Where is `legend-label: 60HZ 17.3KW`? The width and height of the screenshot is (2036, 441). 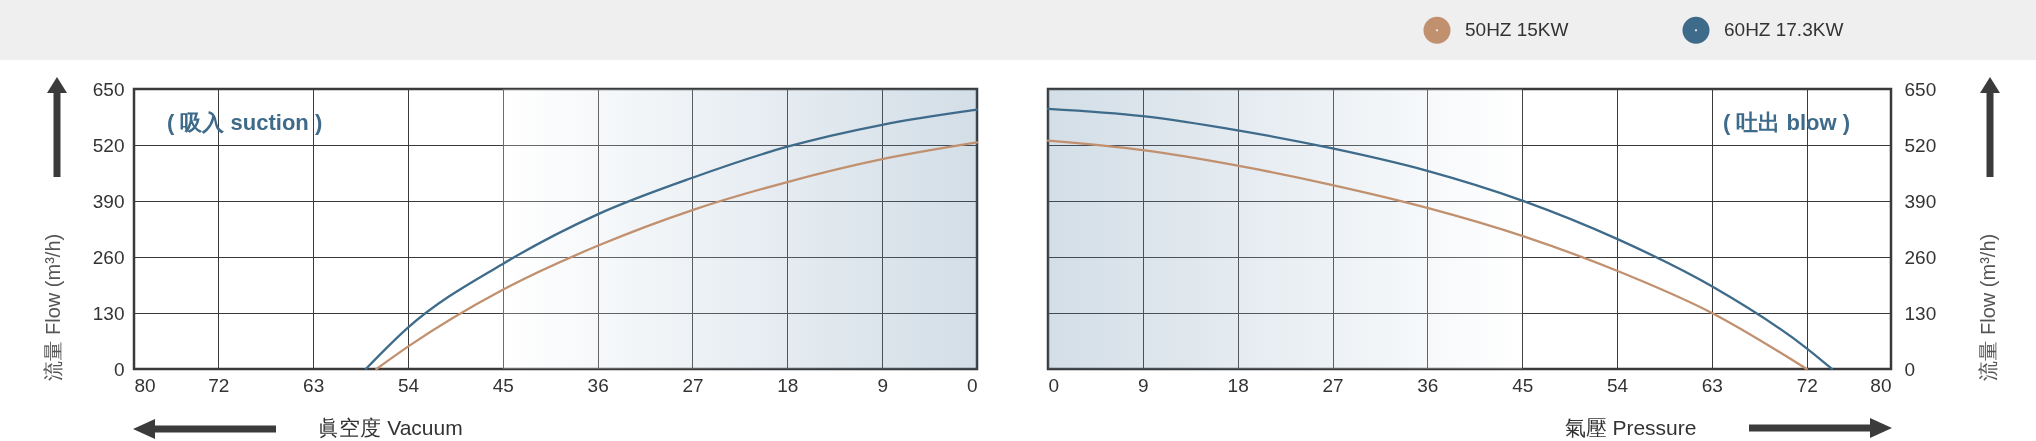
legend-label: 60HZ 17.3KW is located at coordinates (1784, 30).